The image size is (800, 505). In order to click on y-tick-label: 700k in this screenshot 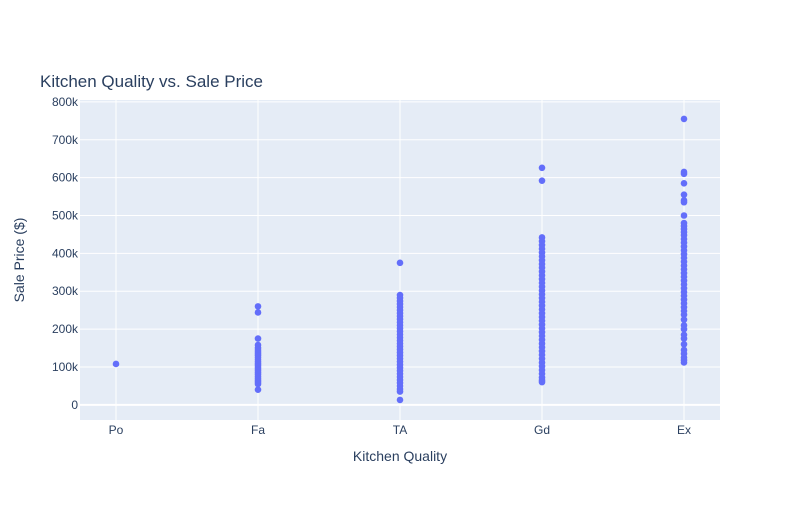, I will do `click(65, 140)`.